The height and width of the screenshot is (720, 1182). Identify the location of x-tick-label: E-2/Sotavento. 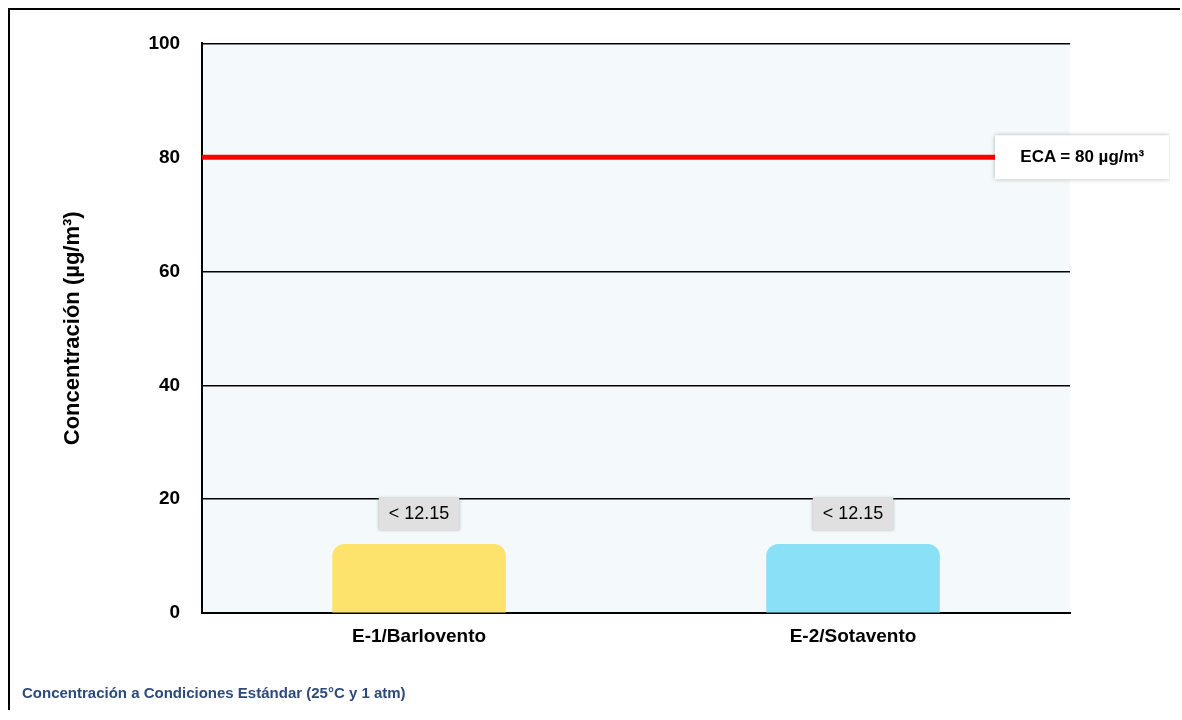
(853, 635).